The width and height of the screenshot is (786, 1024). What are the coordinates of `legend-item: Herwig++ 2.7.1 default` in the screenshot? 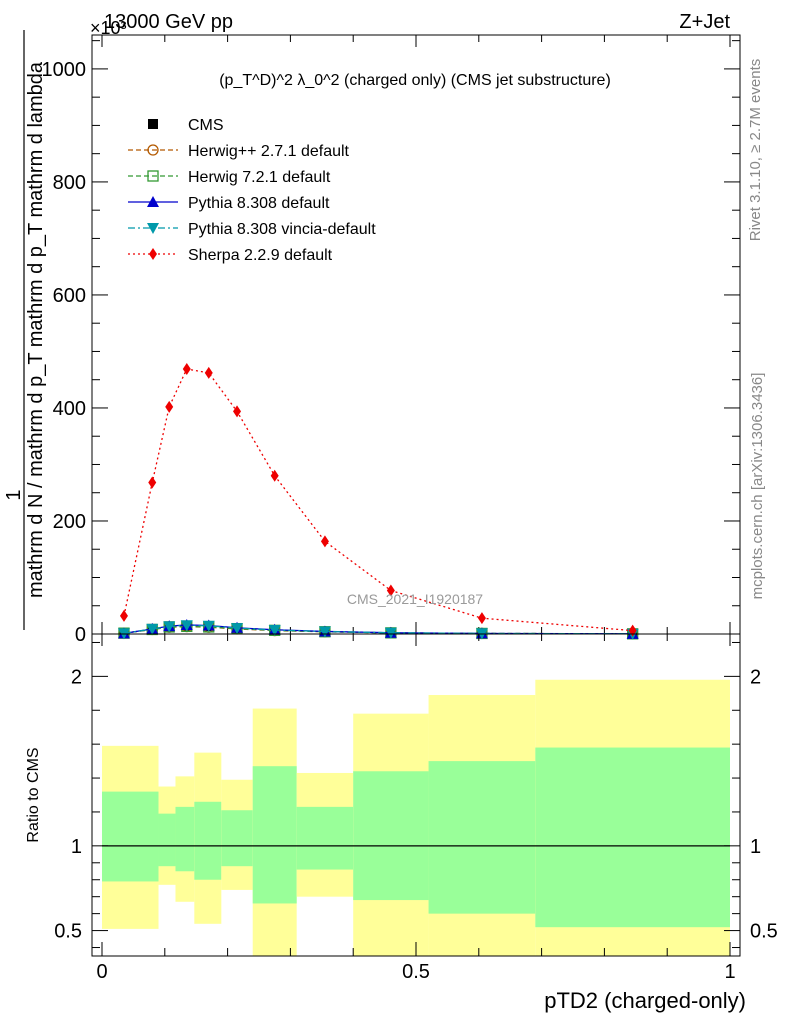 It's located at (239, 151).